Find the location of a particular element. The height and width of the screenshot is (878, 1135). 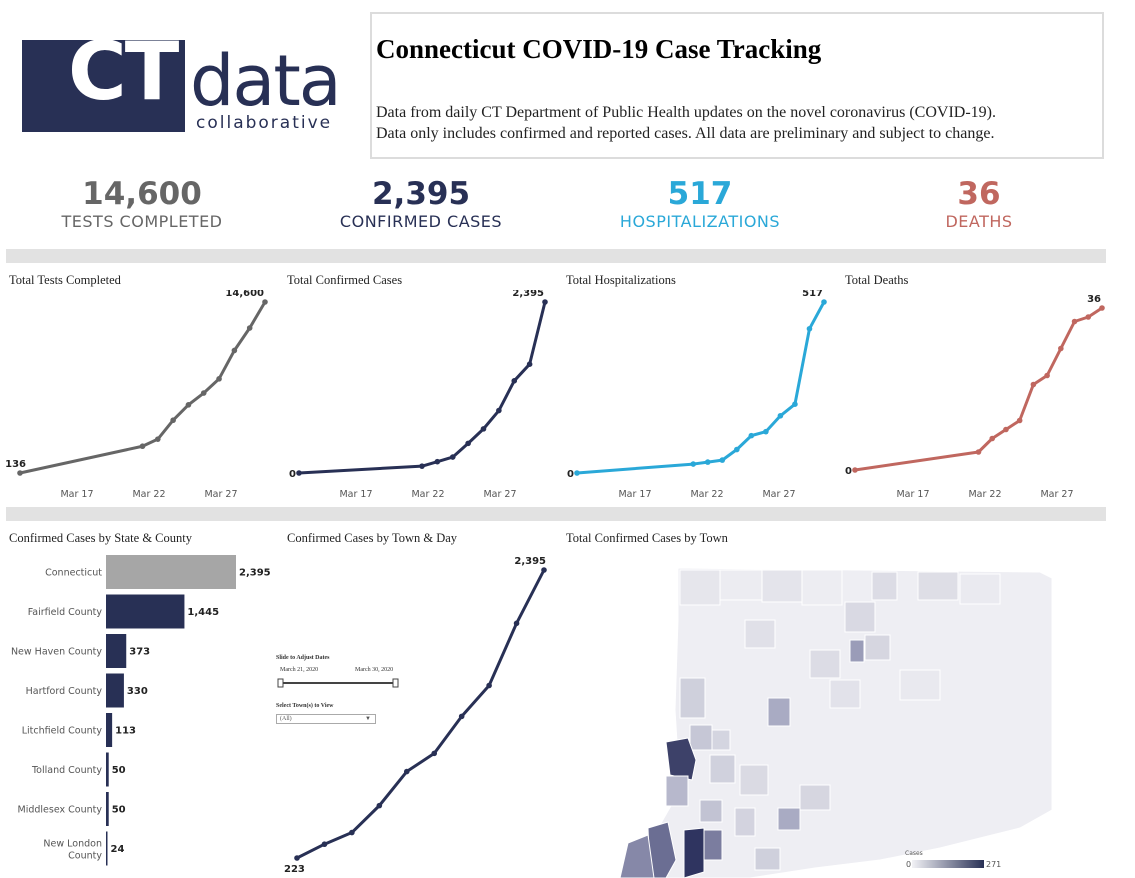

kpi-deaths-label: DEATHS is located at coordinates (979, 221).